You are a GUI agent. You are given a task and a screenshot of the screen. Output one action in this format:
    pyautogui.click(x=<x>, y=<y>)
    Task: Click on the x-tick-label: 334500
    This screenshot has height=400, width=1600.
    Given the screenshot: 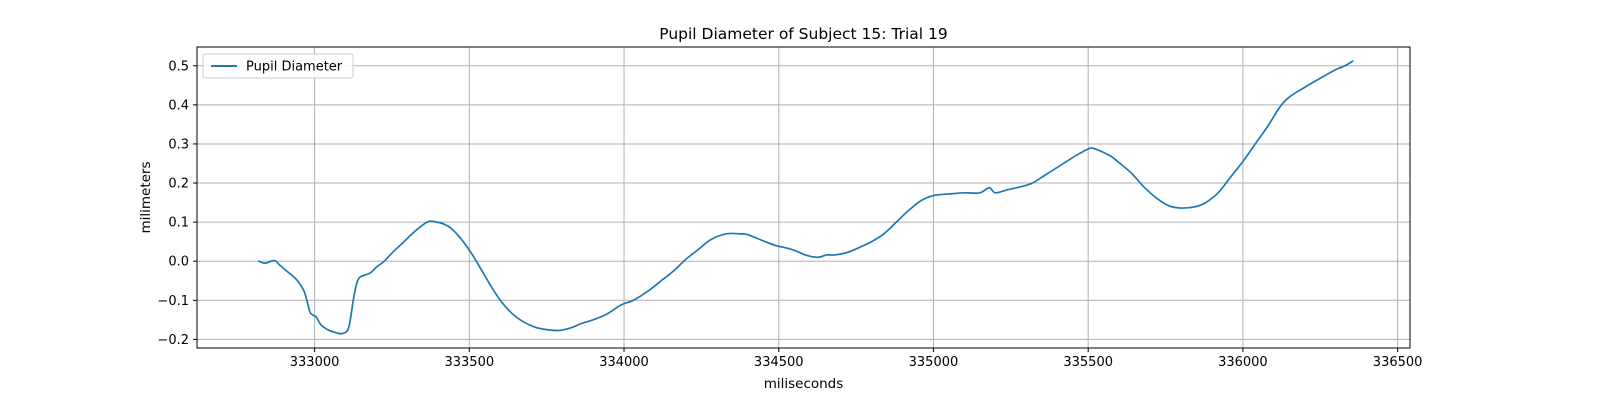 What is the action you would take?
    pyautogui.click(x=779, y=362)
    